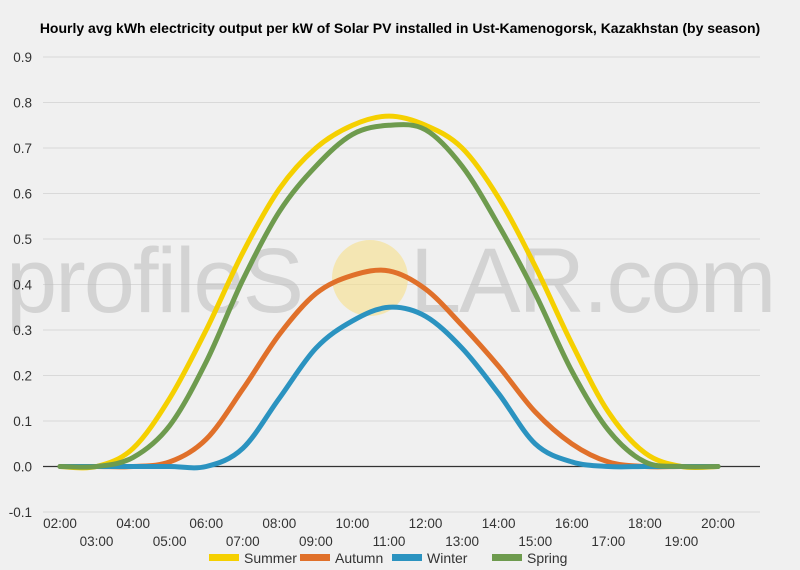  I want to click on x-tick-label: 20:00, so click(718, 523).